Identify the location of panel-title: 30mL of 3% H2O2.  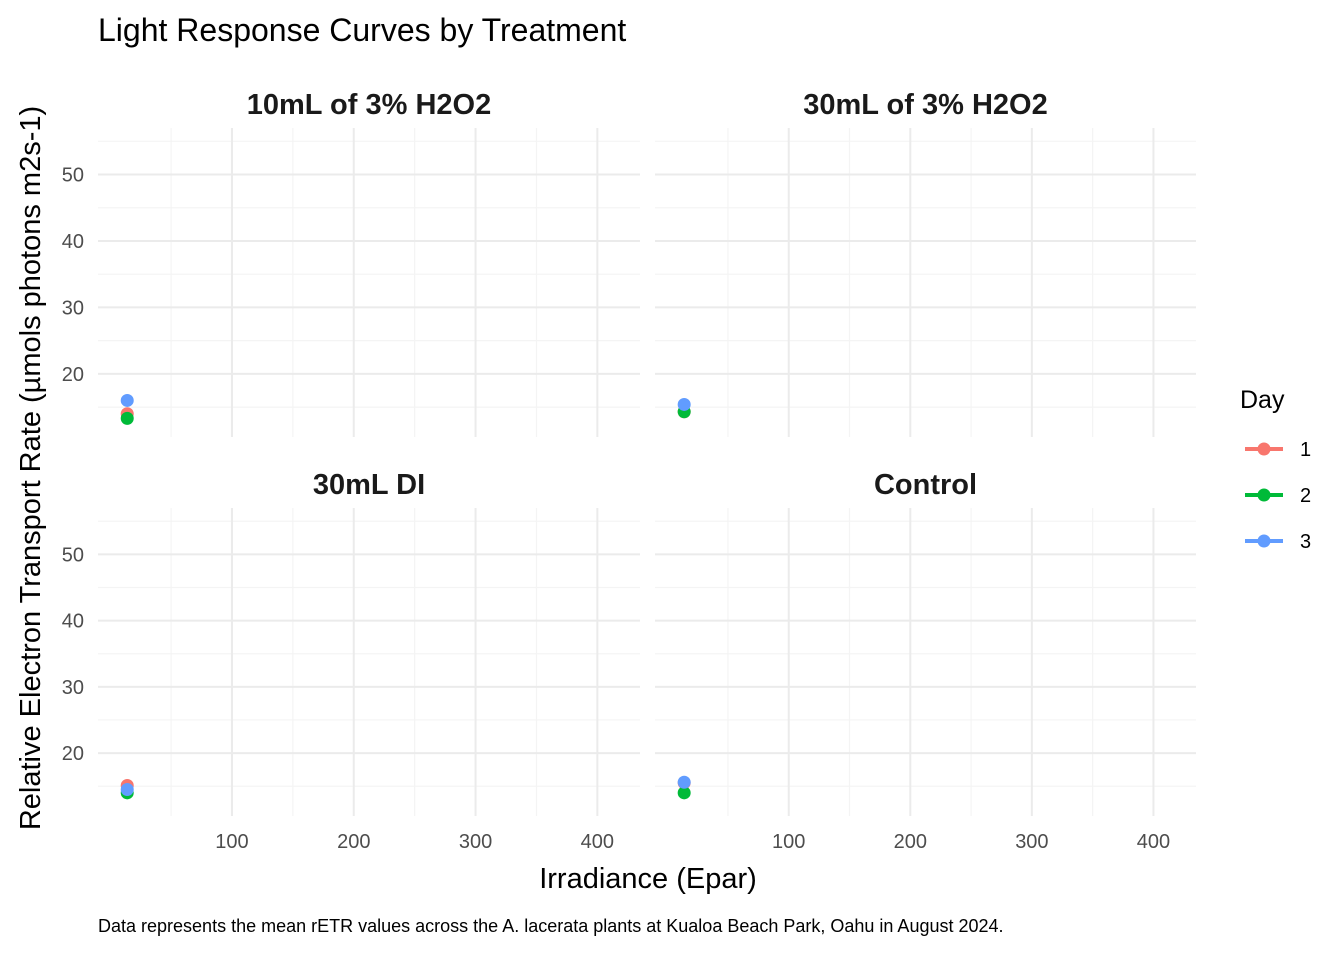
(925, 105).